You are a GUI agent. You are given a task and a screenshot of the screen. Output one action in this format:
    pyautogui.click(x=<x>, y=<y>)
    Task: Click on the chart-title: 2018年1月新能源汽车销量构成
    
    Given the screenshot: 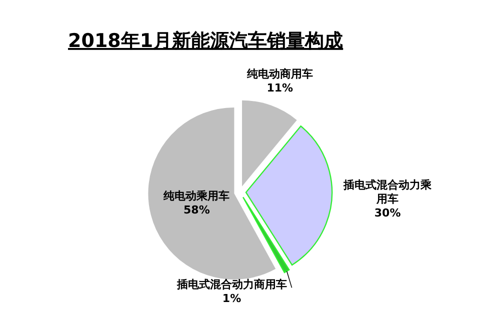 What is the action you would take?
    pyautogui.click(x=206, y=41)
    